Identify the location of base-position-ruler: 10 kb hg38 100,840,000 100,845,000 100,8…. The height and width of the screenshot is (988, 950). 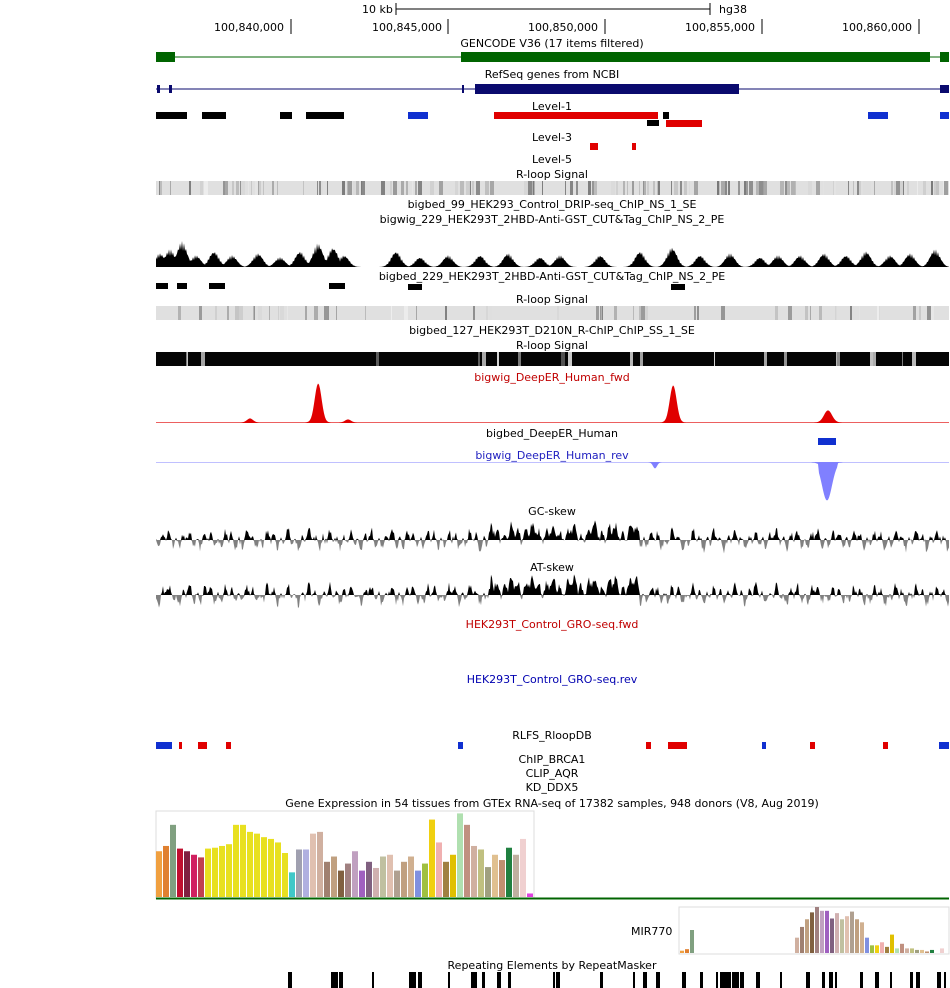
(567, 18).